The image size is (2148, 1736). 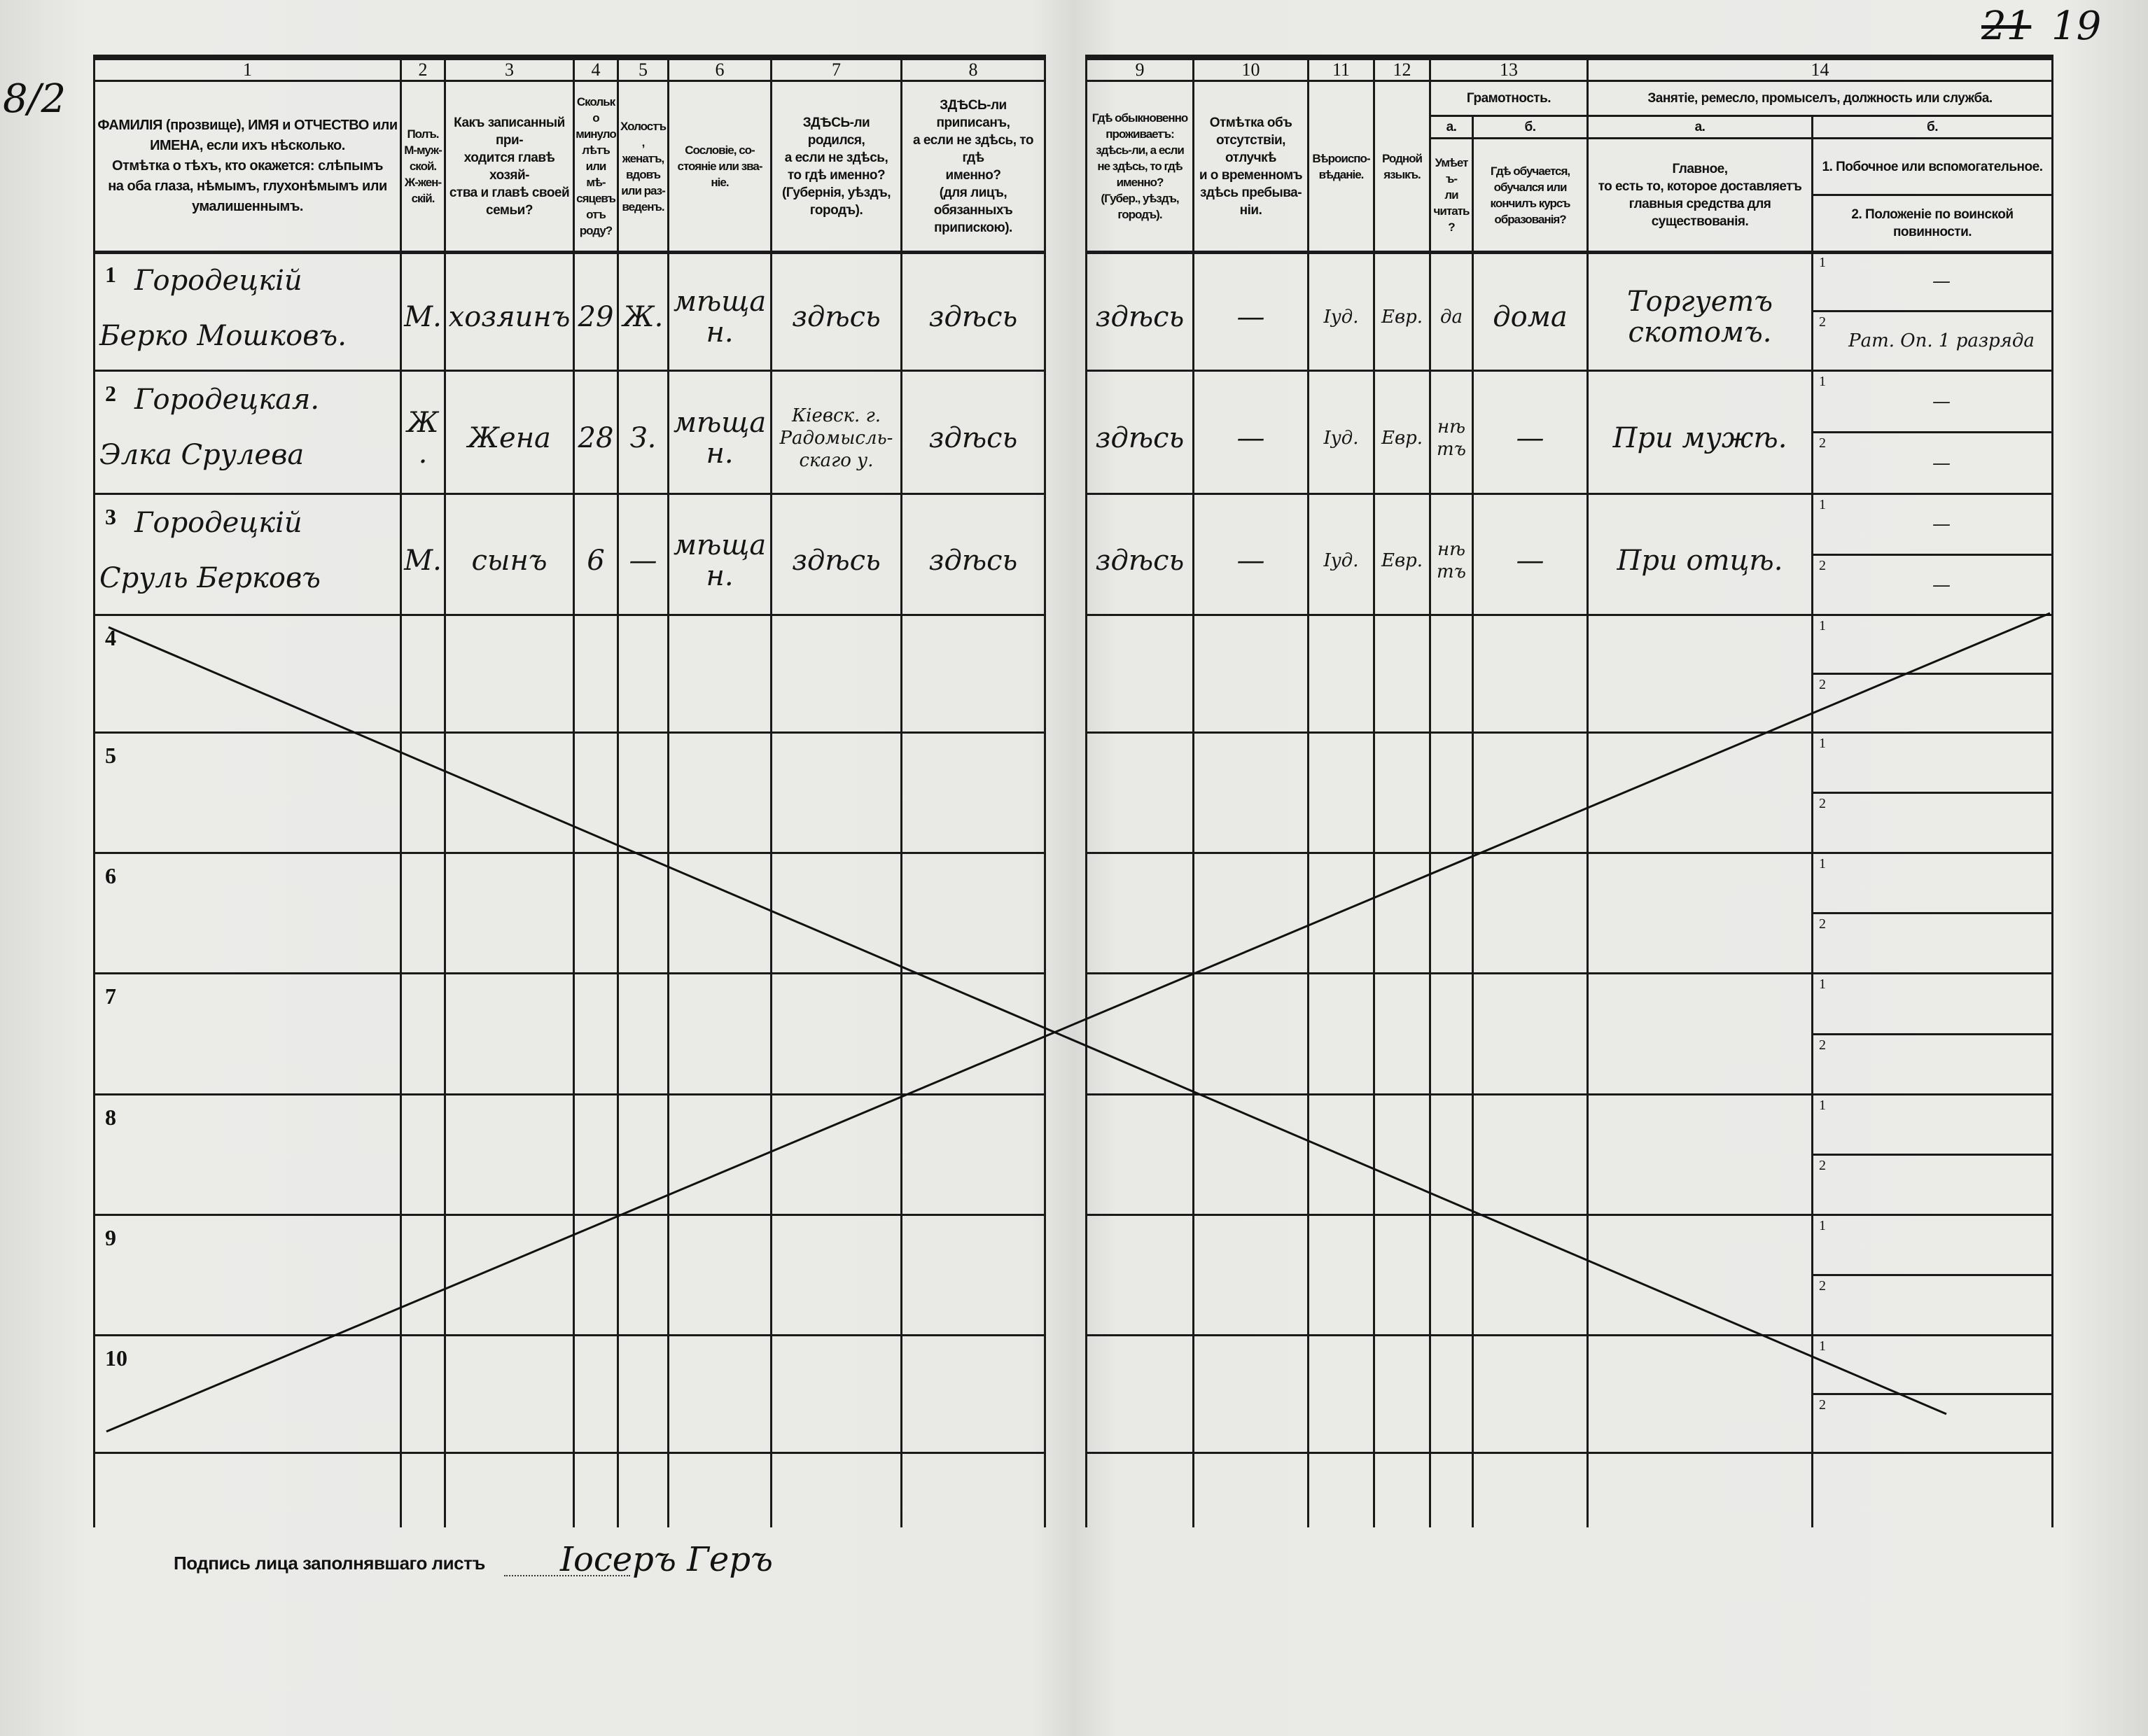 I want to click on entry-born: Кіевск. г. Радомысль- скаго у., so click(x=836, y=438).